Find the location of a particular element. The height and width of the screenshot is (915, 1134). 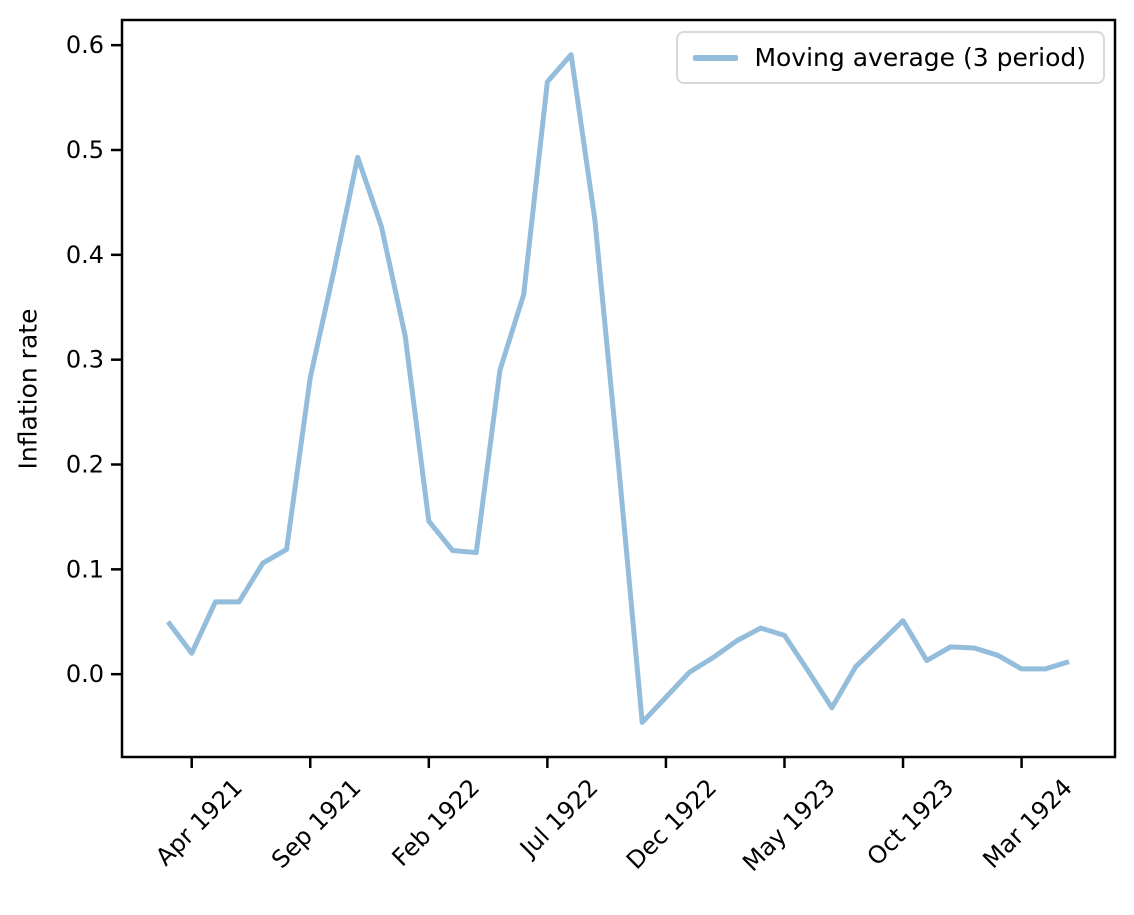

y-tick-label: 0.3 is located at coordinates (85, 360).